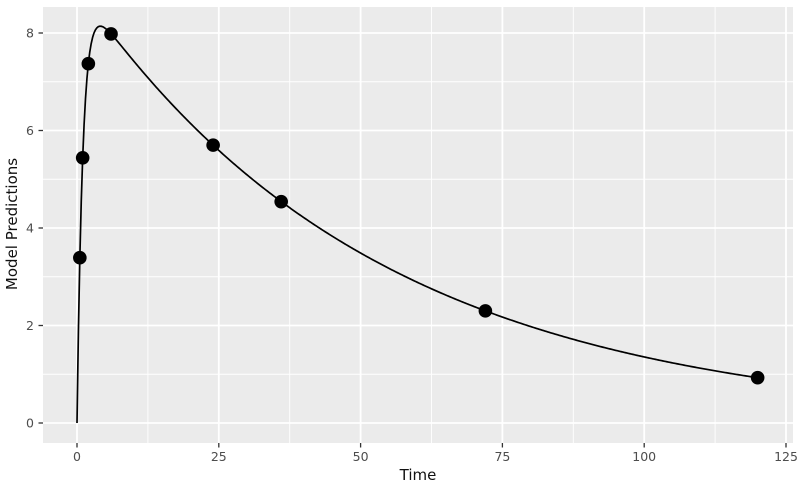  Describe the element at coordinates (219, 456) in the screenshot. I see `x-axis-tick-label: 25` at that location.